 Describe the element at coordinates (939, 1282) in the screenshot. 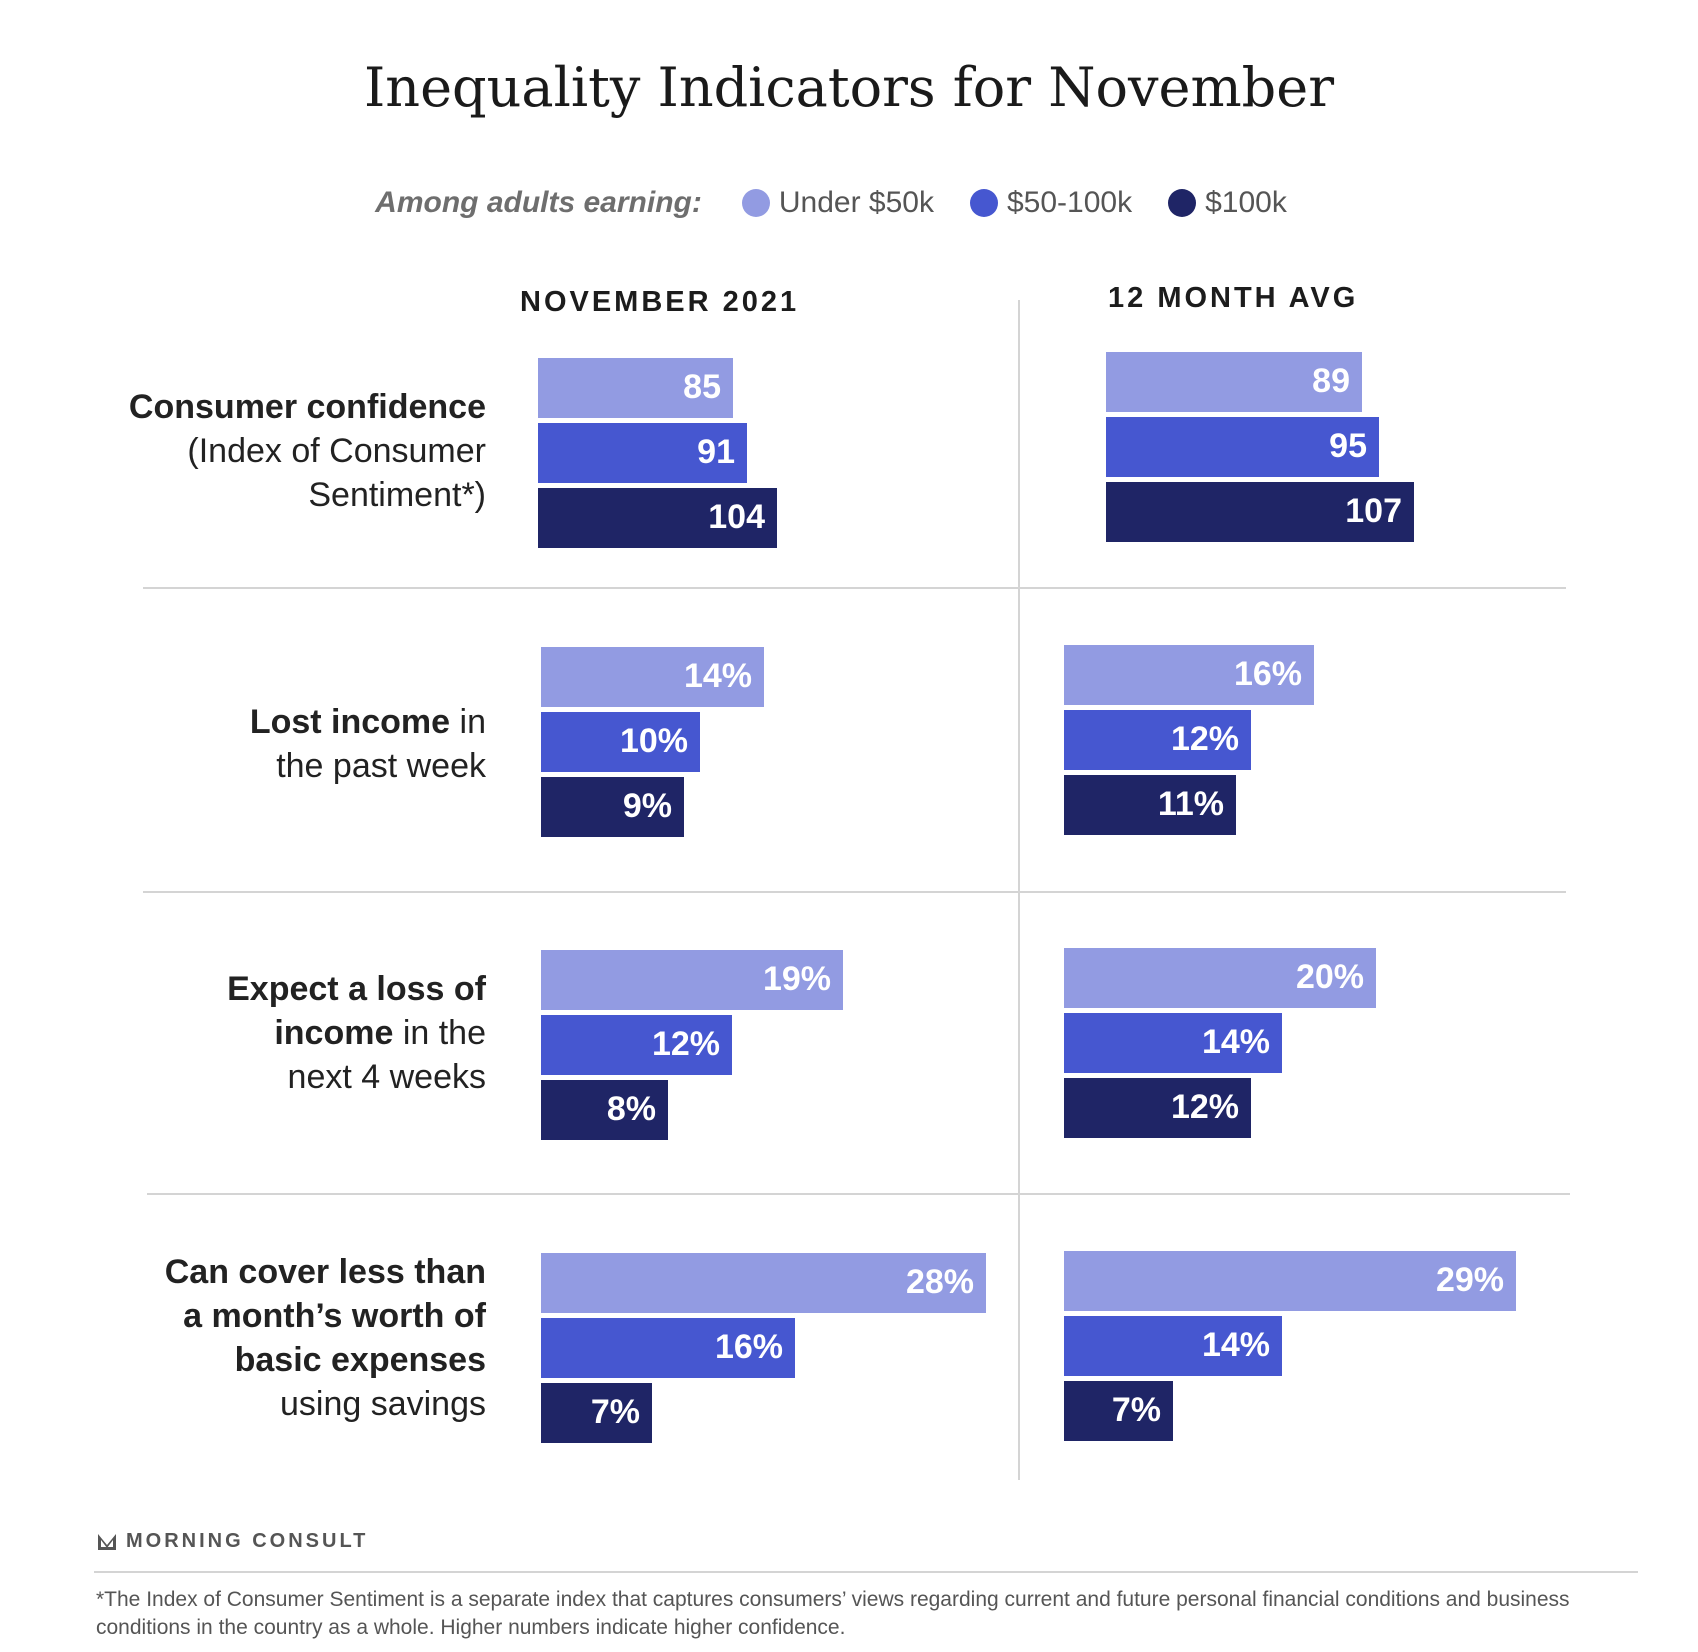

I see `bar-value-label: 28%` at that location.